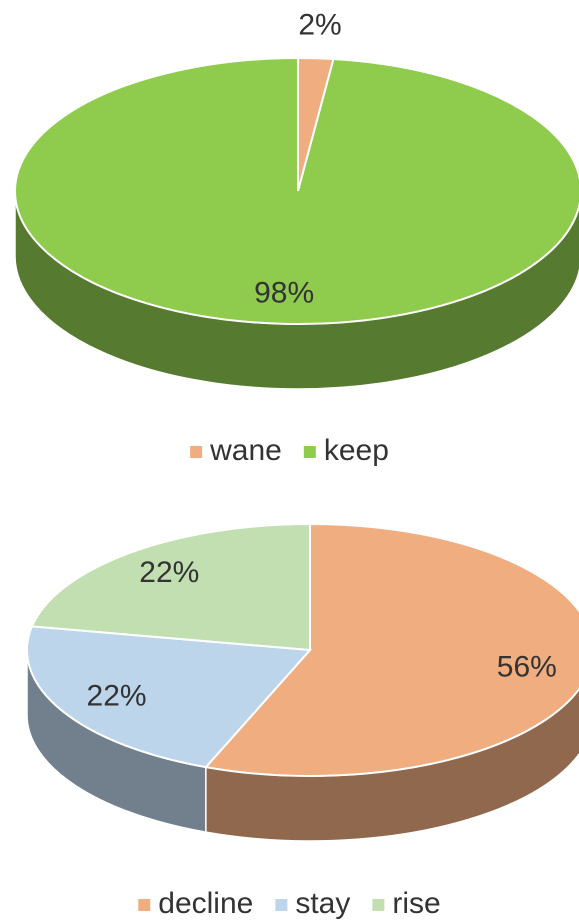 The height and width of the screenshot is (924, 579). Describe the element at coordinates (356, 450) in the screenshot. I see `legend-label: keep` at that location.